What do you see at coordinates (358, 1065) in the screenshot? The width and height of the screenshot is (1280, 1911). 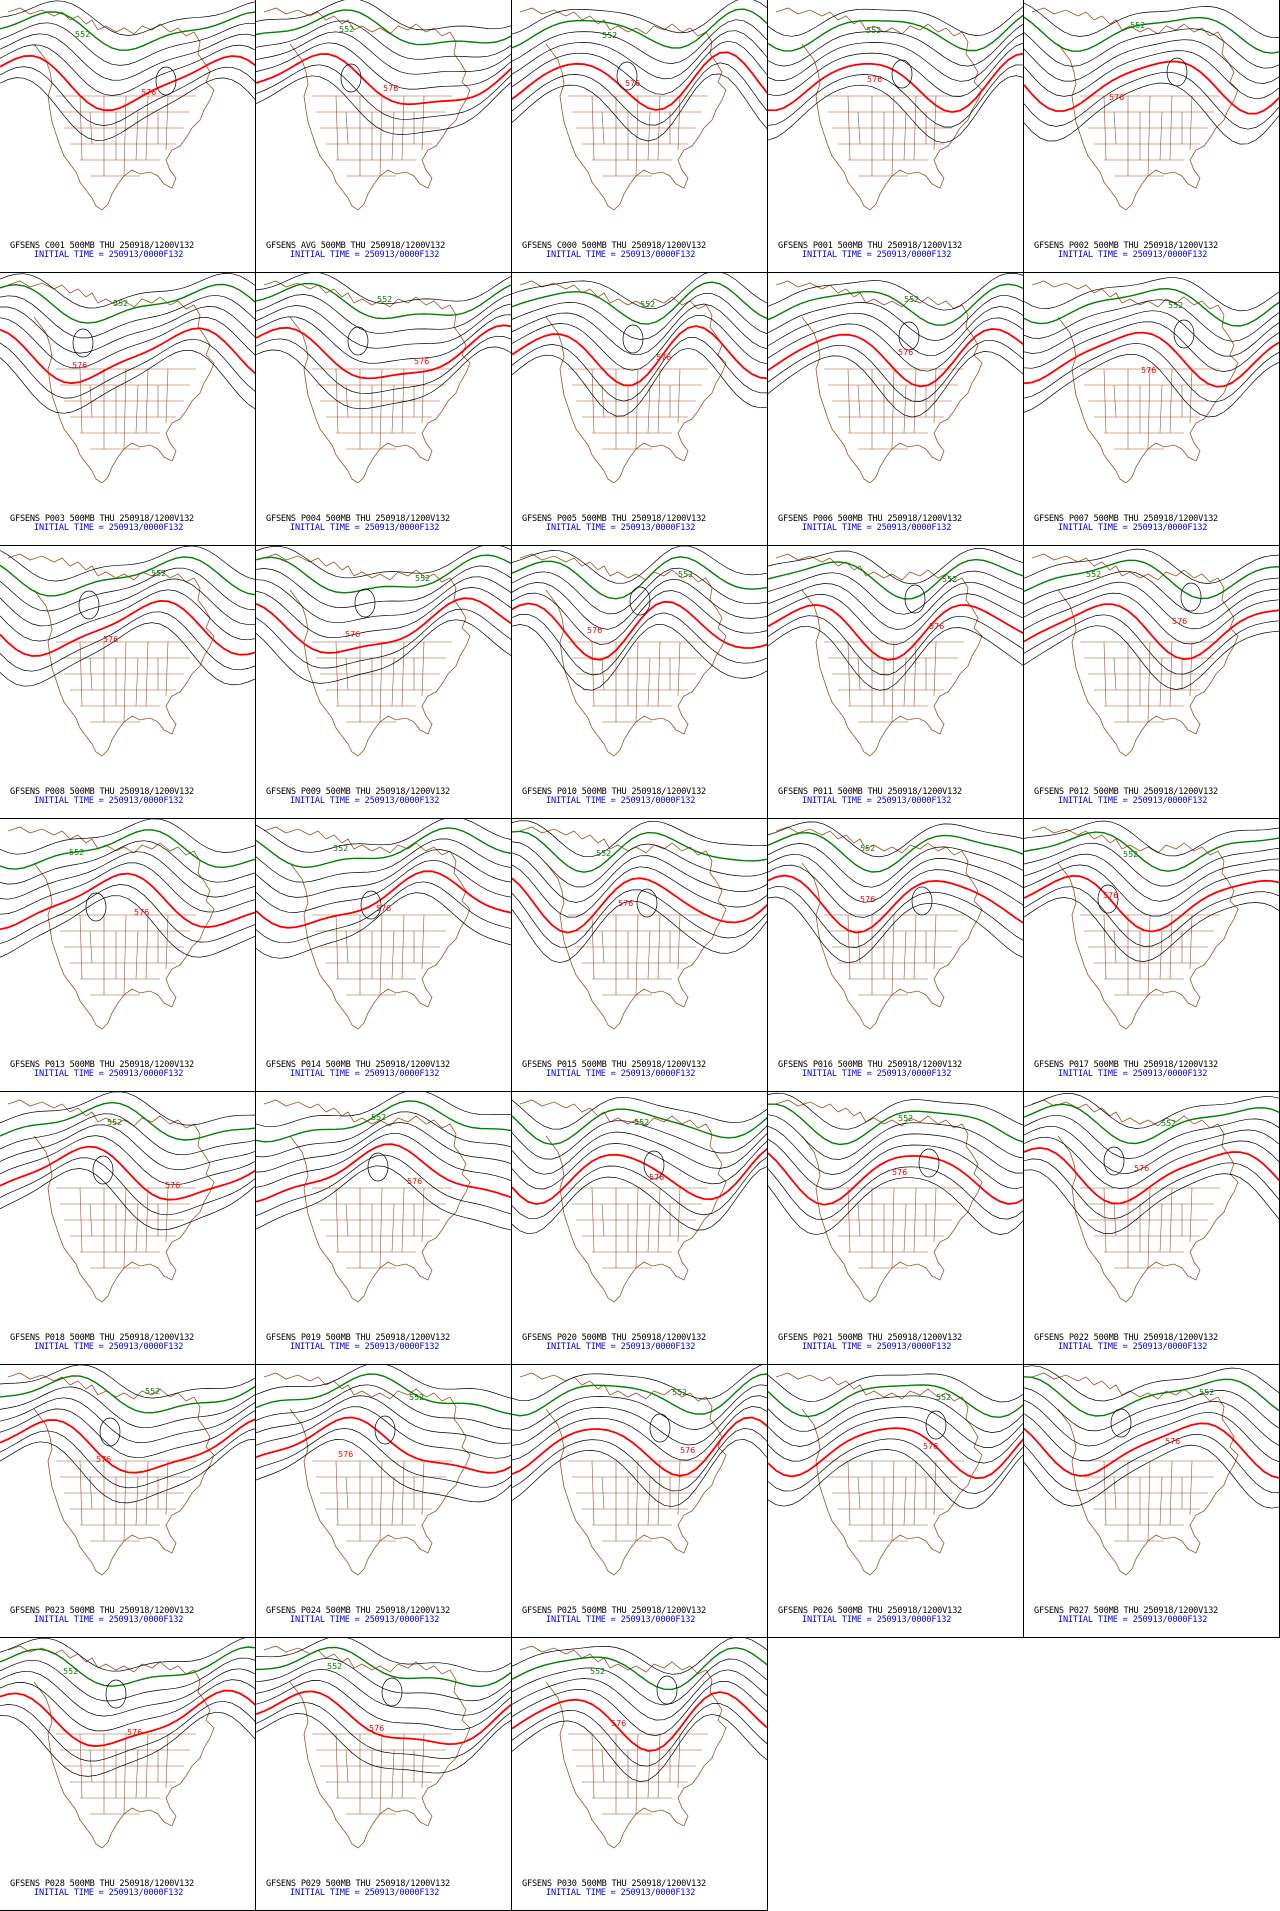 I see `panel-title: GFSENS P014 500MB THU 250918/1200V132` at bounding box center [358, 1065].